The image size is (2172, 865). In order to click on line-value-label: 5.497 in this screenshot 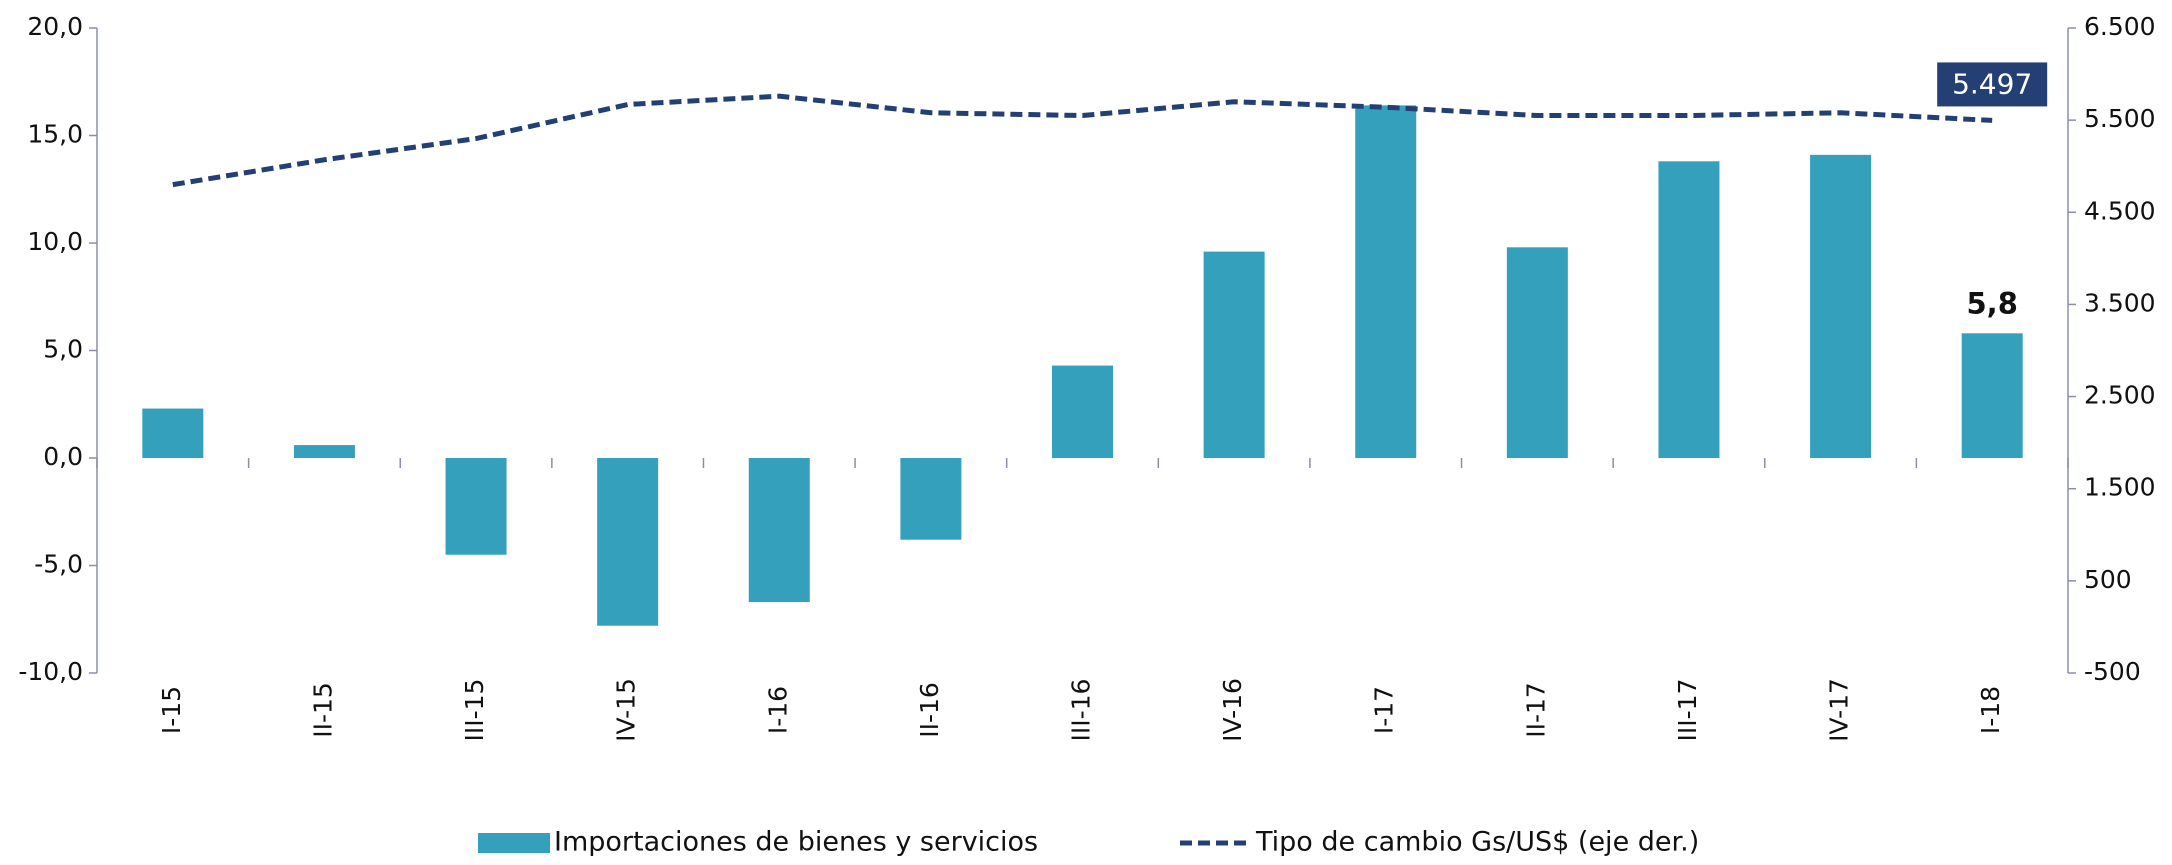, I will do `click(1992, 83)`.